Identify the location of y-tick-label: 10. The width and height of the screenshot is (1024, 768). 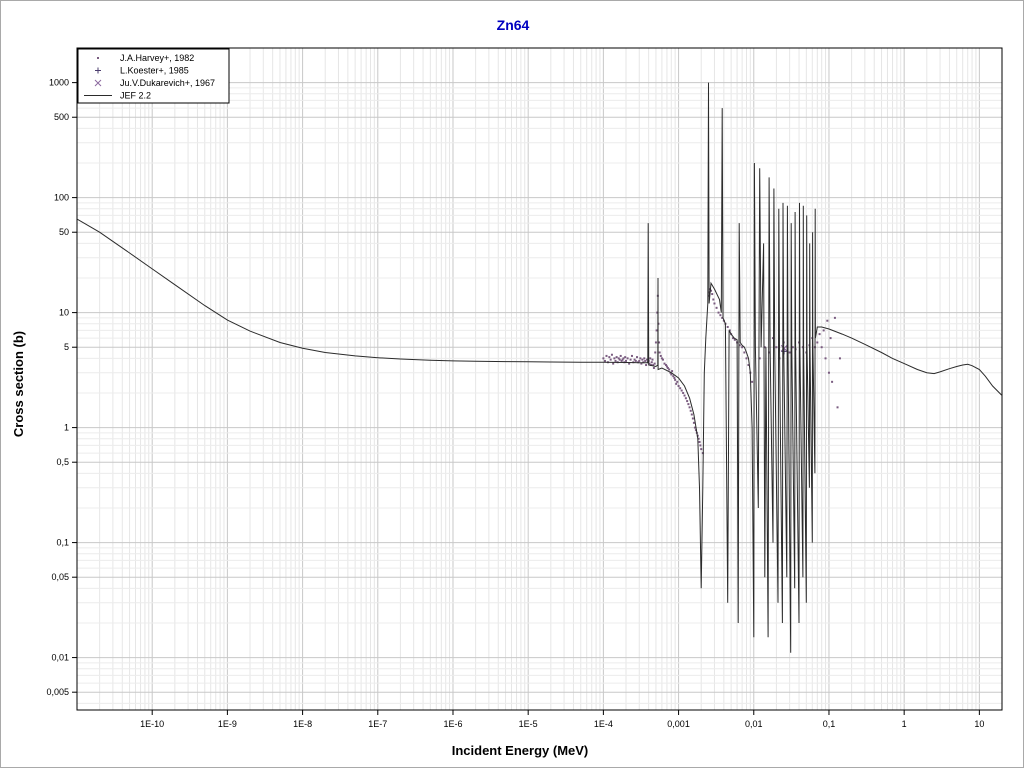
(64, 313).